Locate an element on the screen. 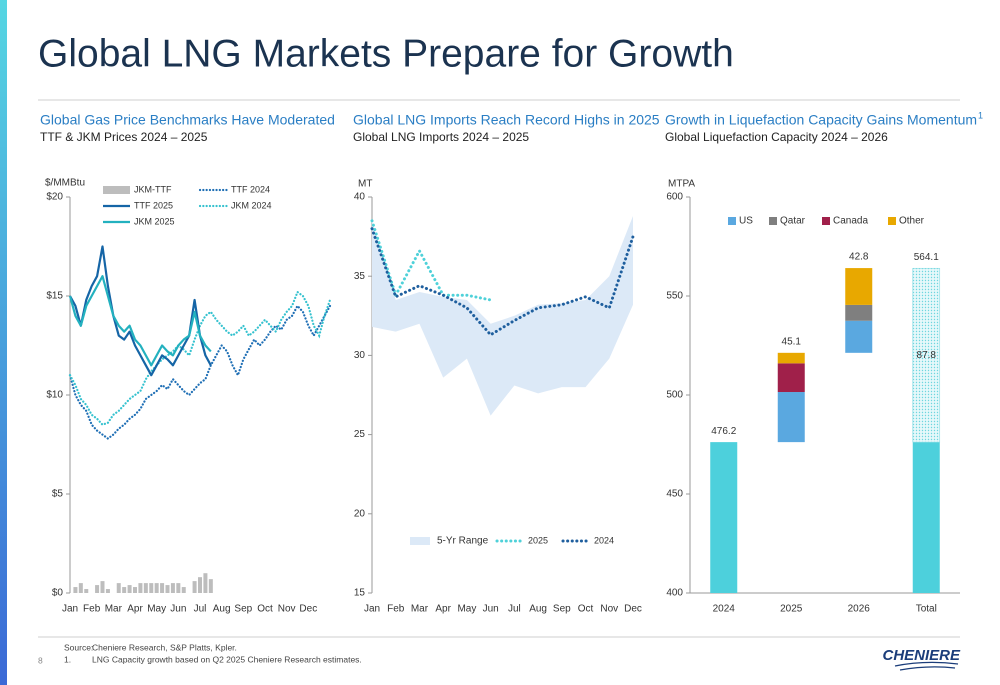  legend-label: 2025 is located at coordinates (538, 540).